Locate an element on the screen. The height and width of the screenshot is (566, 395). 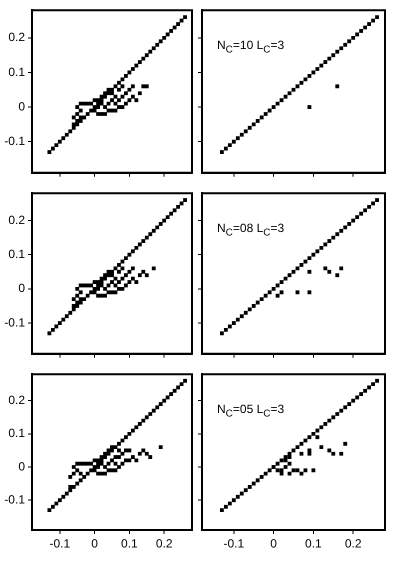
annotation: N$_{C}$=08 L$_{C}$=3 is located at coordinates (250, 229).